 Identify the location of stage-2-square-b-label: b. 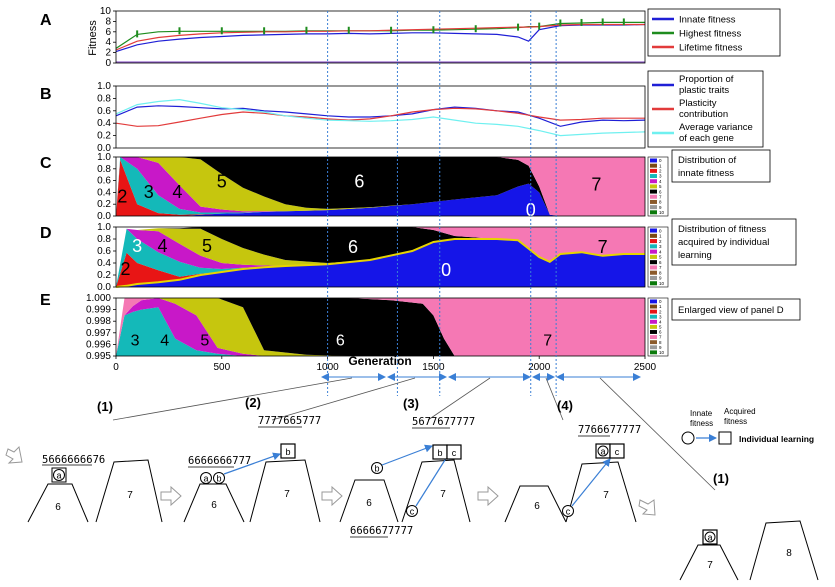
(287, 452).